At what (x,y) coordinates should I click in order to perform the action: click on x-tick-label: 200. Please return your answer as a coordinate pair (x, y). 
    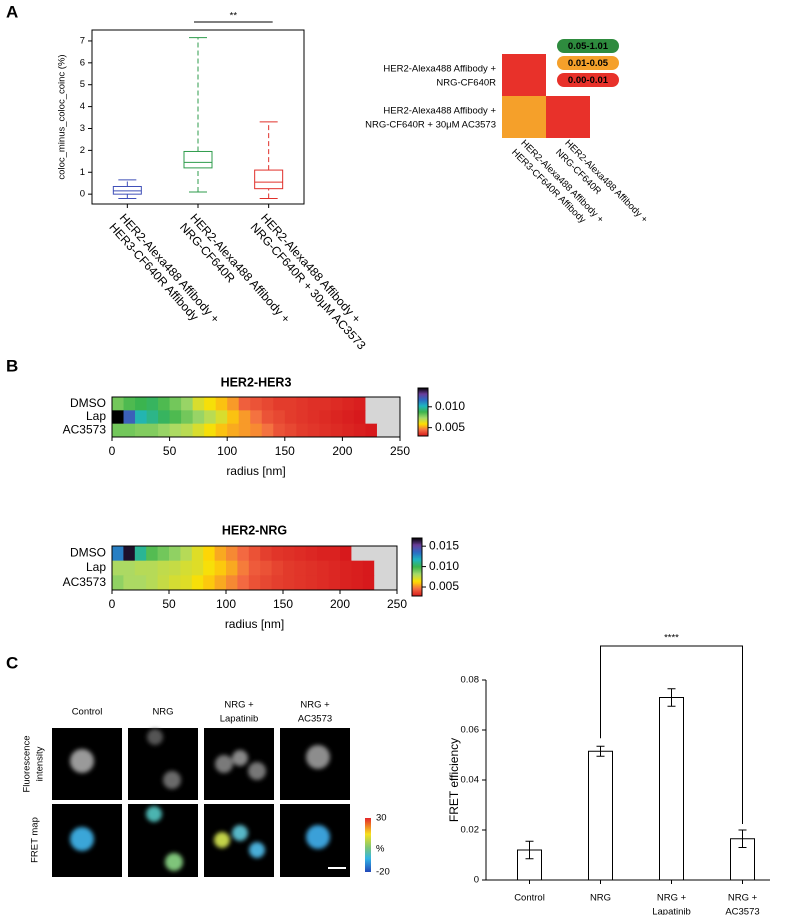
    Looking at the image, I should click on (342, 451).